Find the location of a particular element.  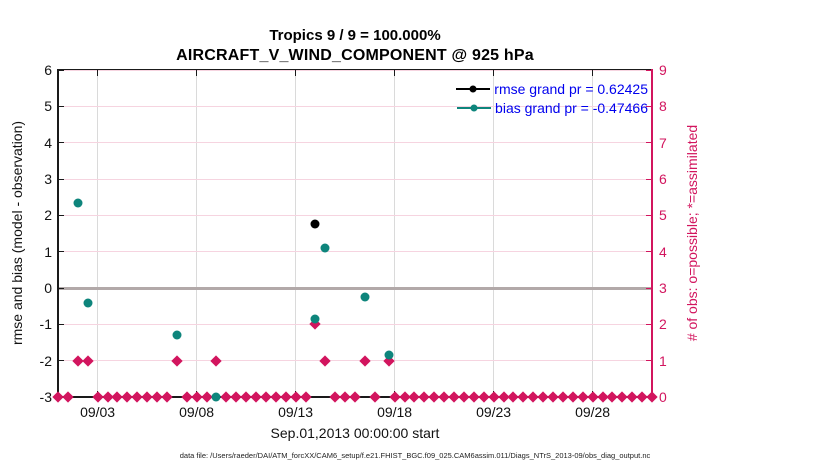

y-tick-label-left: 1 is located at coordinates (48, 251).